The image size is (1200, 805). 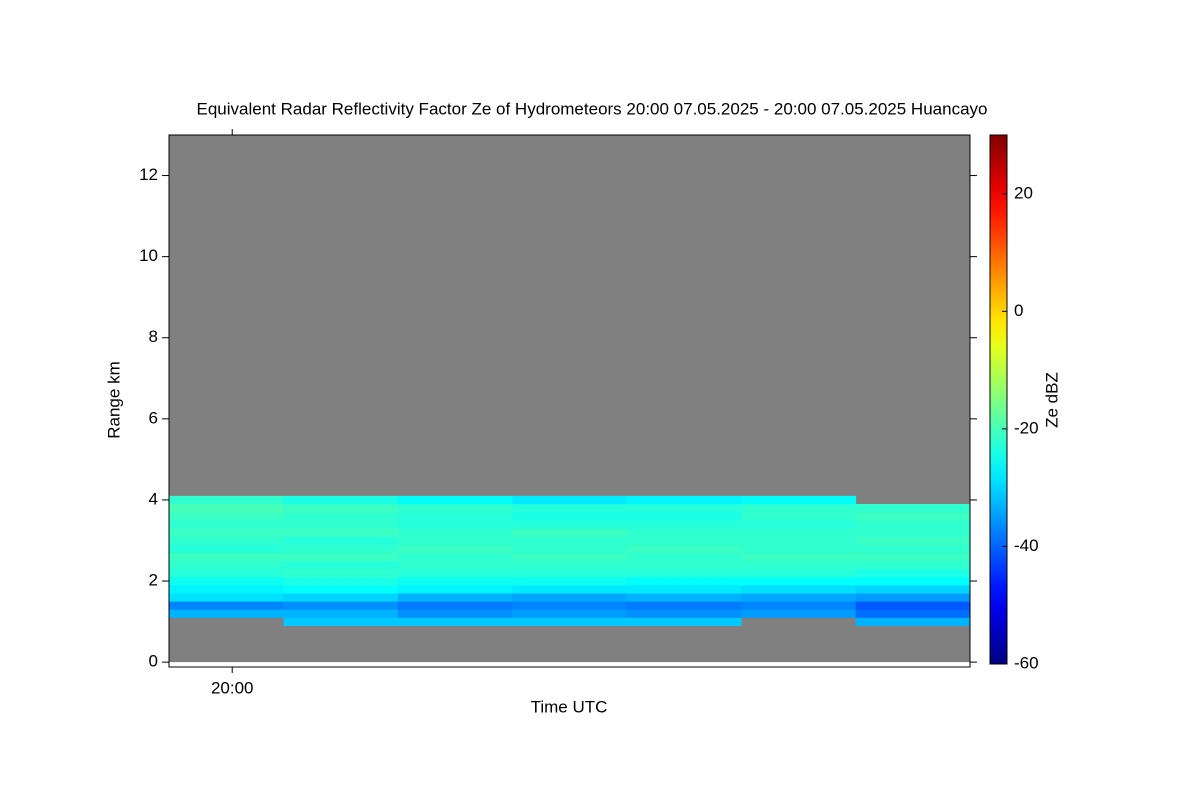 What do you see at coordinates (113, 399) in the screenshot?
I see `y-axis-label: Range km` at bounding box center [113, 399].